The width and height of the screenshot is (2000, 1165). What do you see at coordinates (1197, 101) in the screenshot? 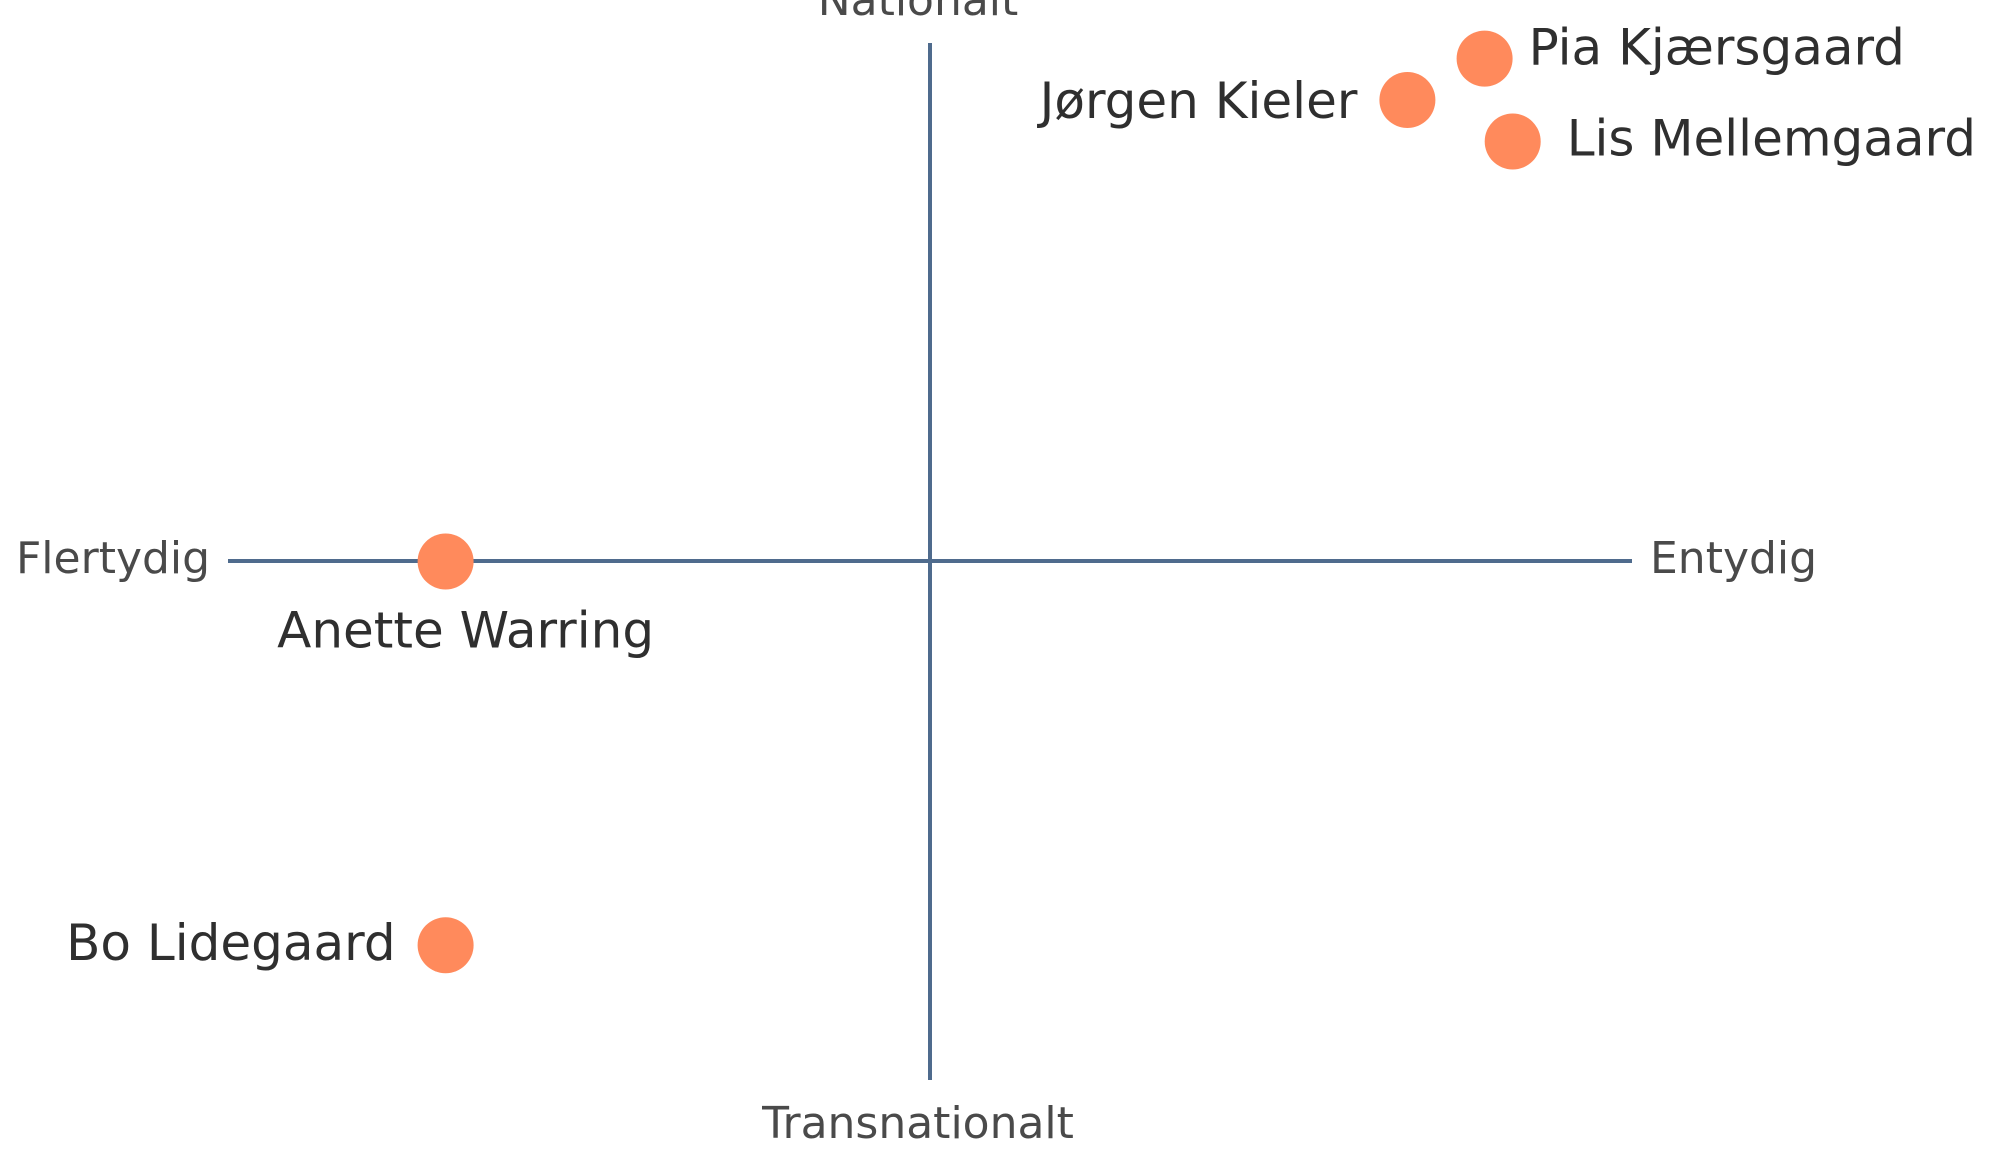
I see `data-point-label: Jørgen Kieler` at bounding box center [1197, 101].